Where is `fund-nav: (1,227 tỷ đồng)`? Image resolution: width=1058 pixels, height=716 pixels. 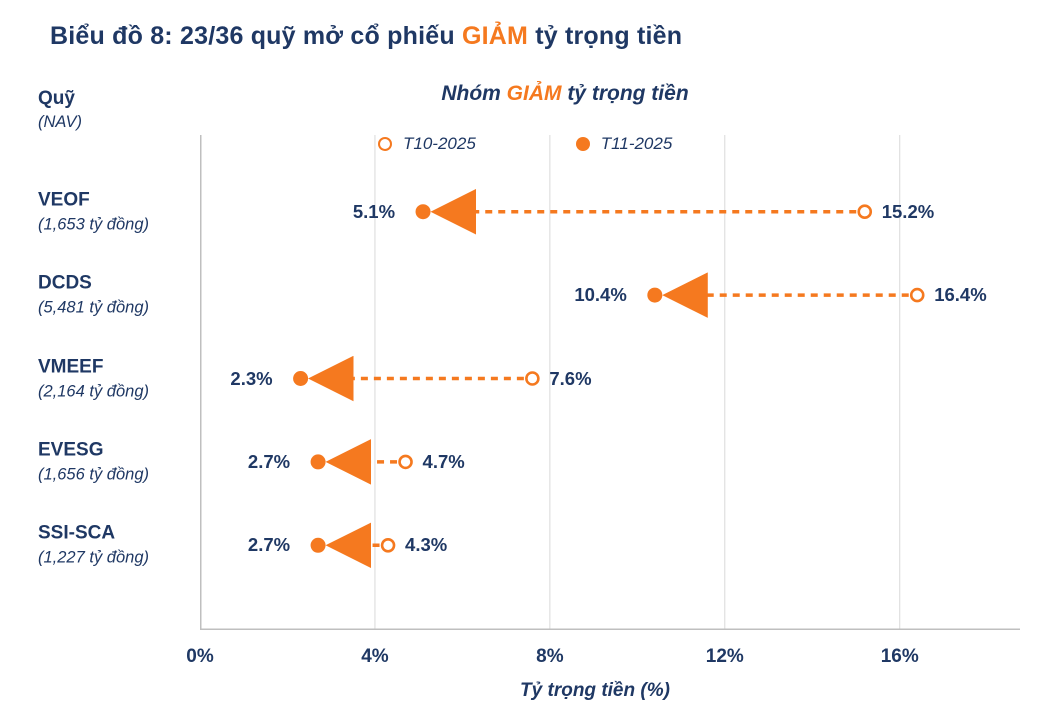 fund-nav: (1,227 tỷ đồng) is located at coordinates (93, 557).